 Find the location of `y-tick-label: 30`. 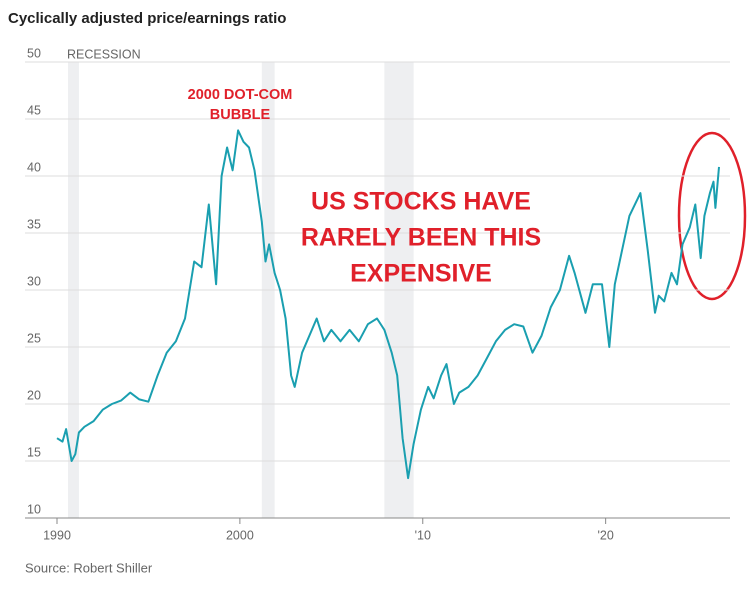

y-tick-label: 30 is located at coordinates (34, 281).